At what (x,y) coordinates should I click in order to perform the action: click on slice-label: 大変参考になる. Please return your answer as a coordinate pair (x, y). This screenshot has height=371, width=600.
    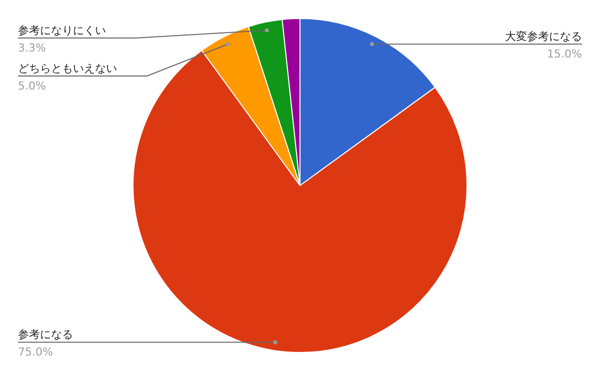
    Looking at the image, I should click on (543, 37).